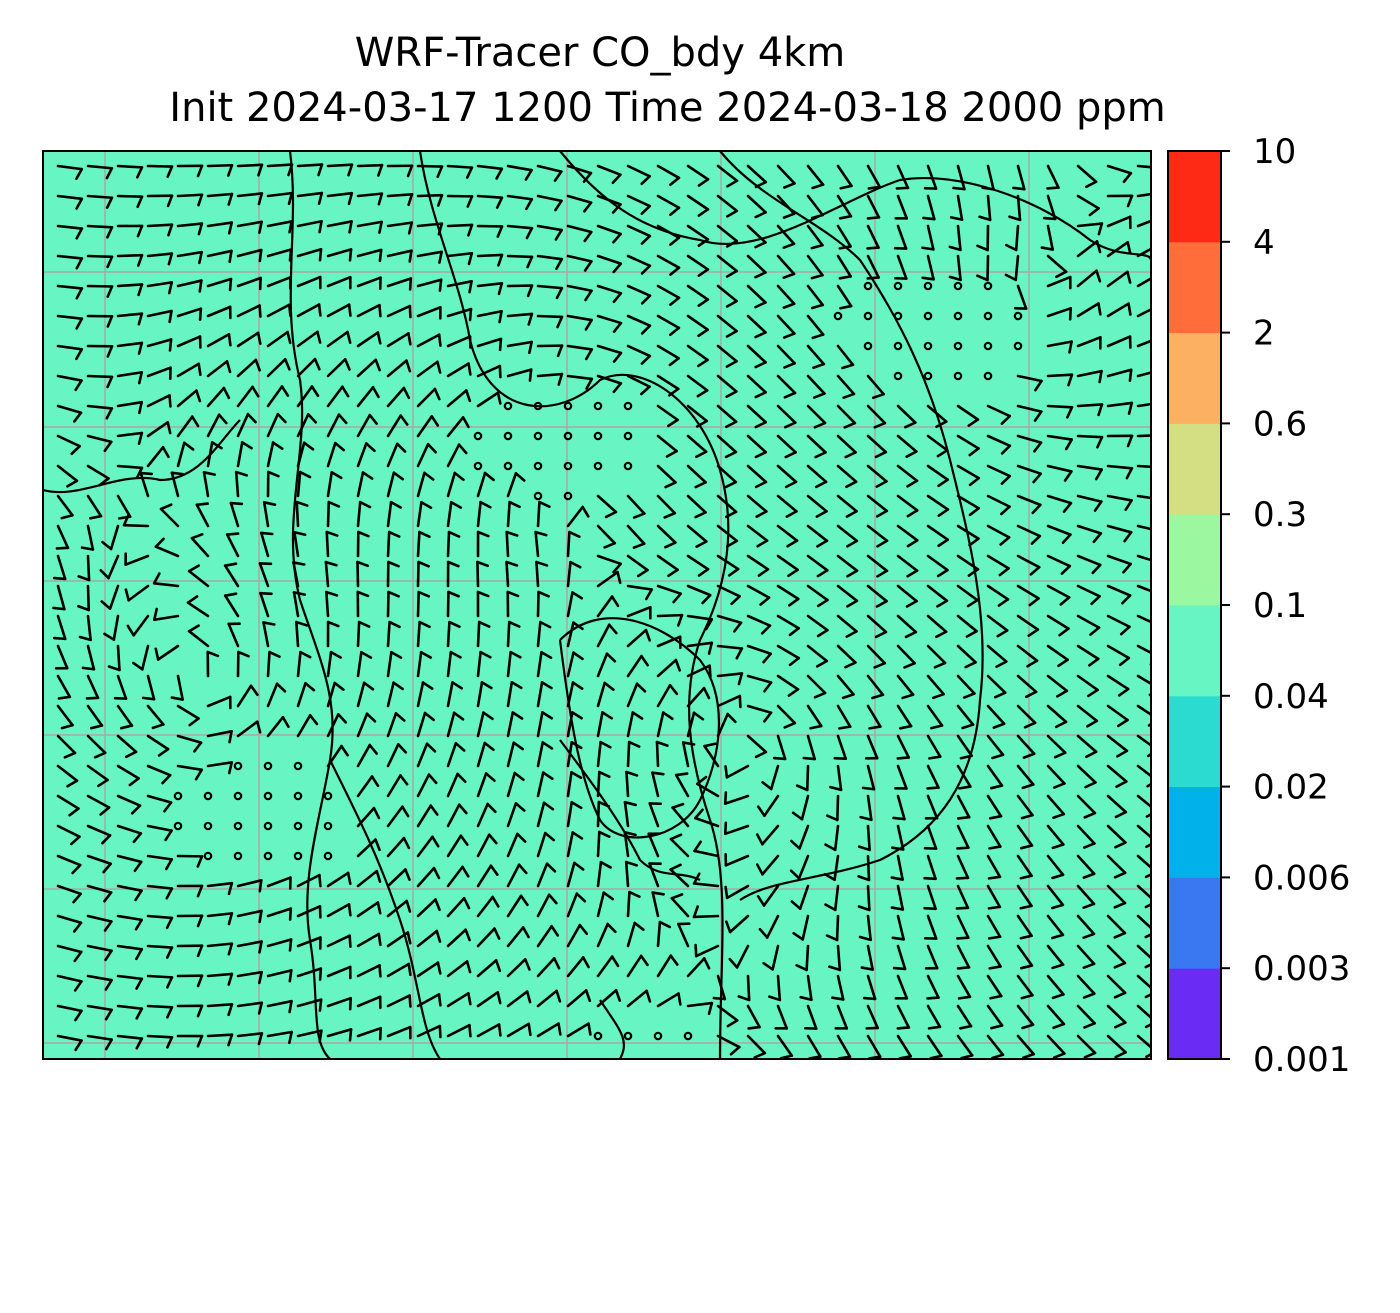 The image size is (1400, 1313). I want to click on colorbar-segment, so click(1194, 1014).